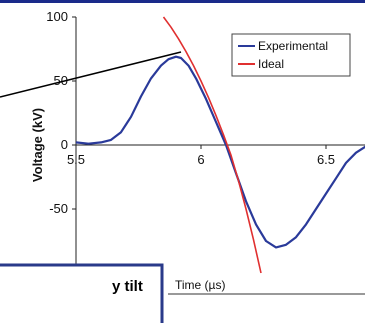 The height and width of the screenshot is (323, 365). Describe the element at coordinates (293, 46) in the screenshot. I see `legend-label-experimental: Experimental` at that location.